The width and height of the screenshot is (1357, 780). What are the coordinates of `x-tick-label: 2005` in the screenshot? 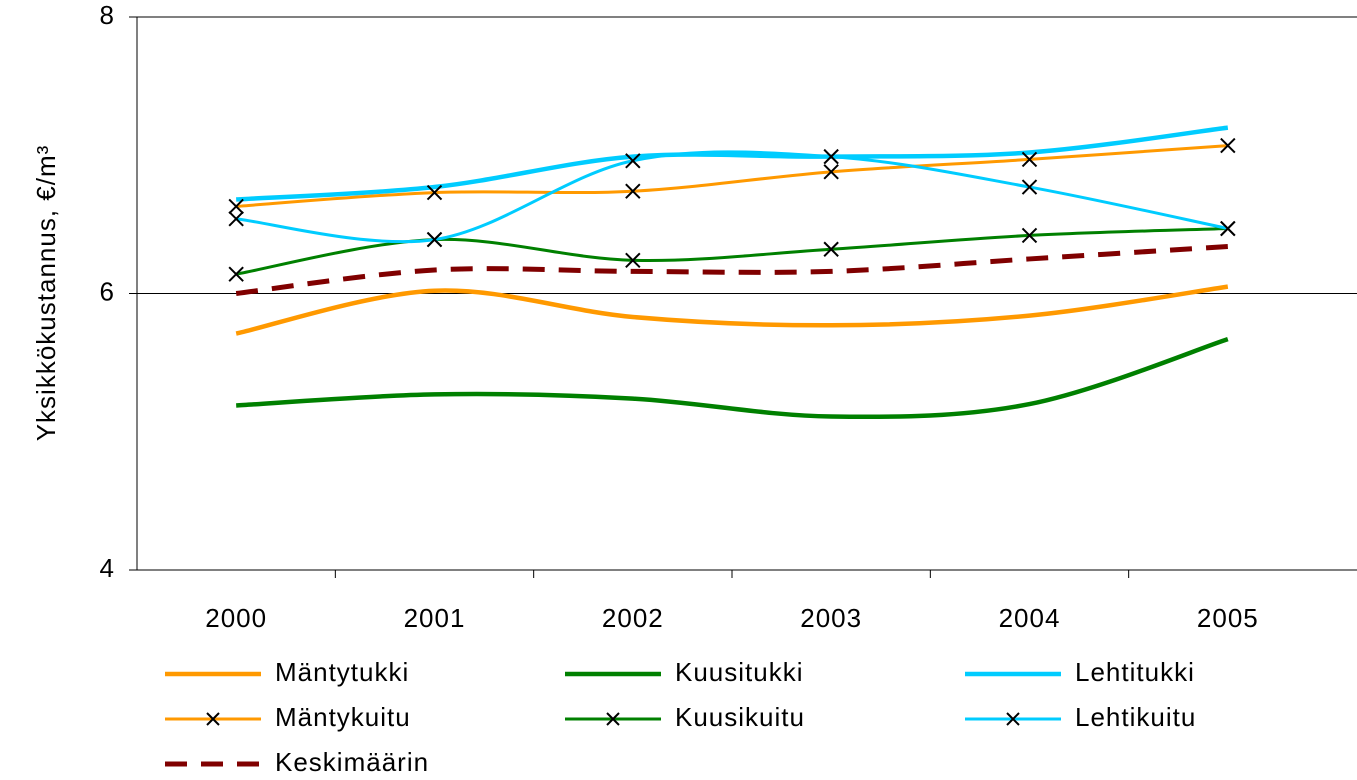 It's located at (1228, 618).